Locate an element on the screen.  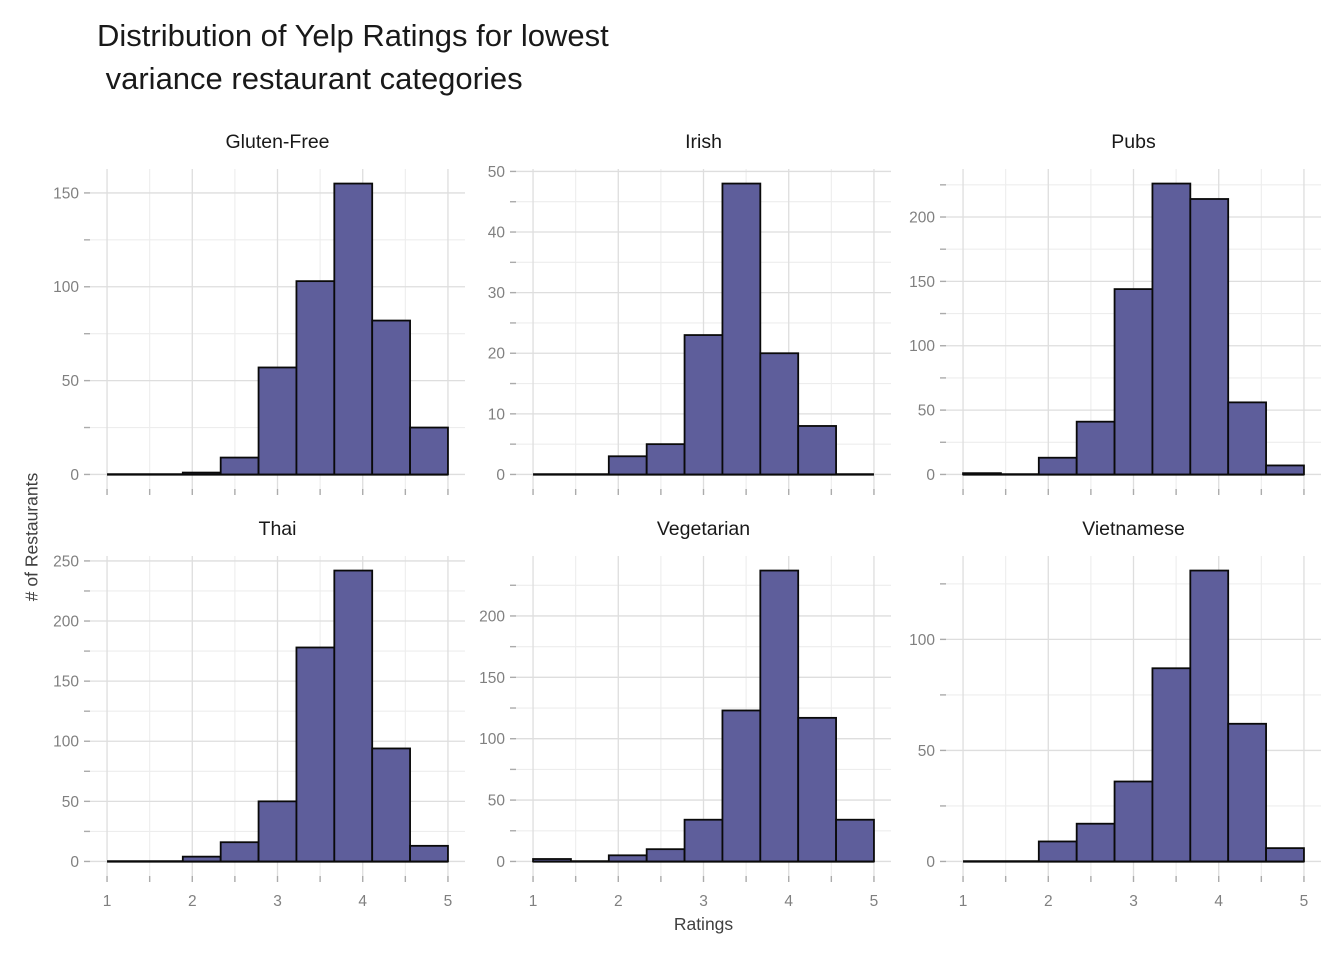
facet-title-pubs: Pubs is located at coordinates (1133, 142).